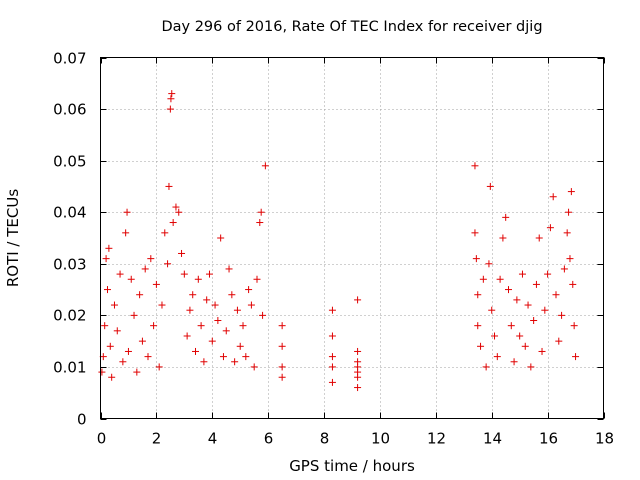  What do you see at coordinates (436, 439) in the screenshot?
I see `x-tick-label: 12` at bounding box center [436, 439].